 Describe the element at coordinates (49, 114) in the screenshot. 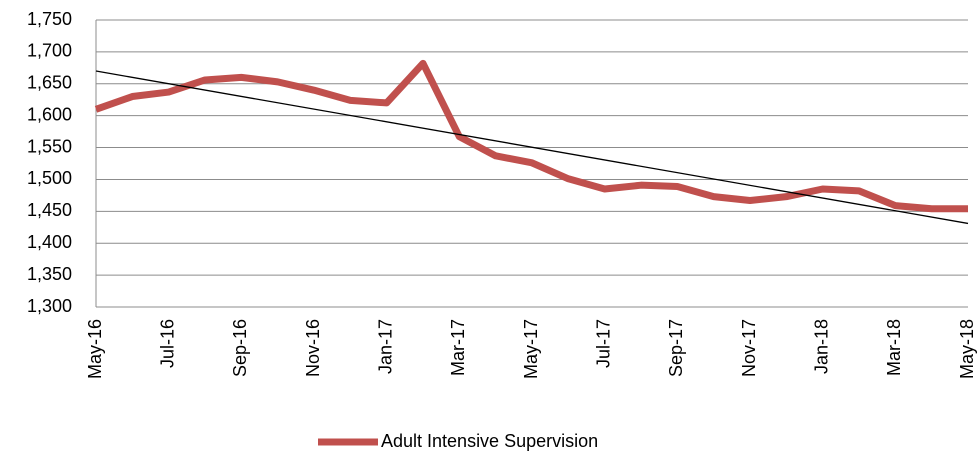

I see `y-tick-label: 1,600` at that location.